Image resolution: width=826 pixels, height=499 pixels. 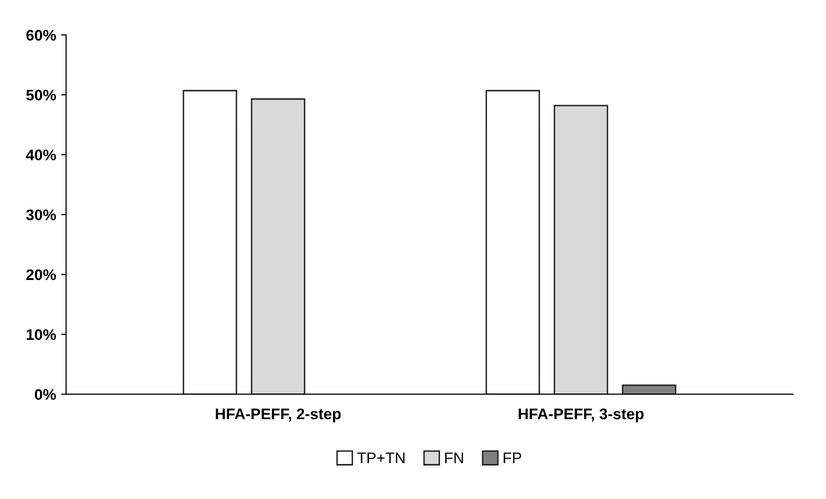 What do you see at coordinates (581, 415) in the screenshot?
I see `x-tick-label: HFA-PEFF, 3-step` at bounding box center [581, 415].